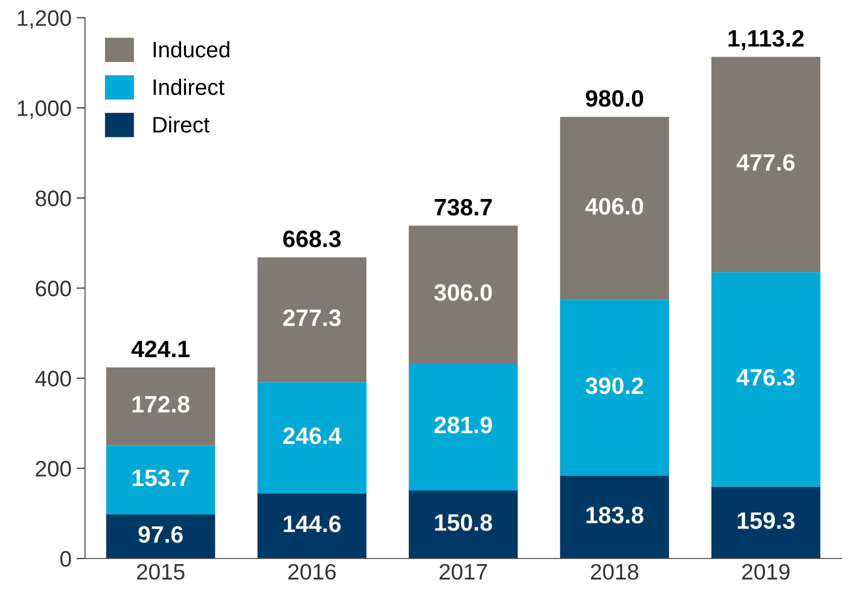 This screenshot has height=591, width=850. Describe the element at coordinates (312, 572) in the screenshot. I see `x-tick-label: 2016` at that location.